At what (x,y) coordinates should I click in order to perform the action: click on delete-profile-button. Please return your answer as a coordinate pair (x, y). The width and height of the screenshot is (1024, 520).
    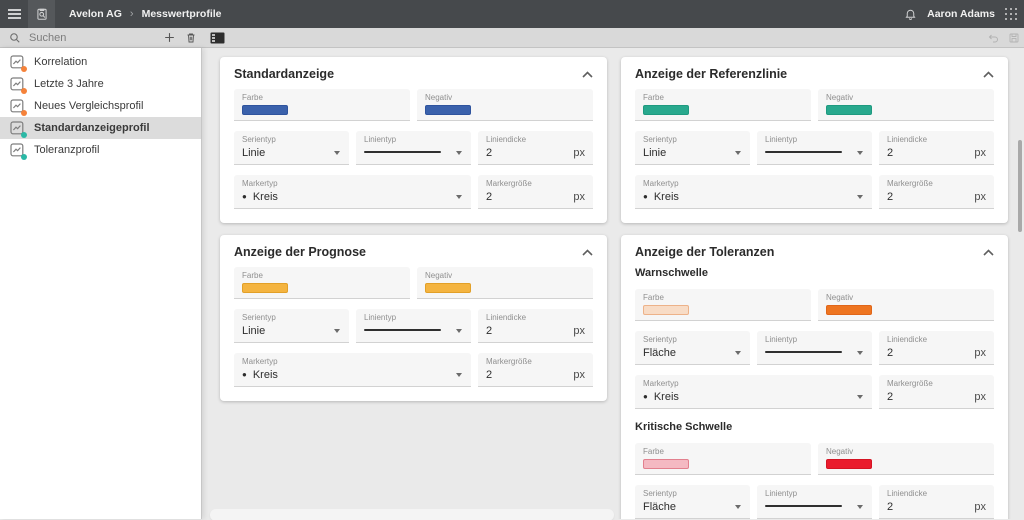
    Looking at the image, I should click on (191, 38).